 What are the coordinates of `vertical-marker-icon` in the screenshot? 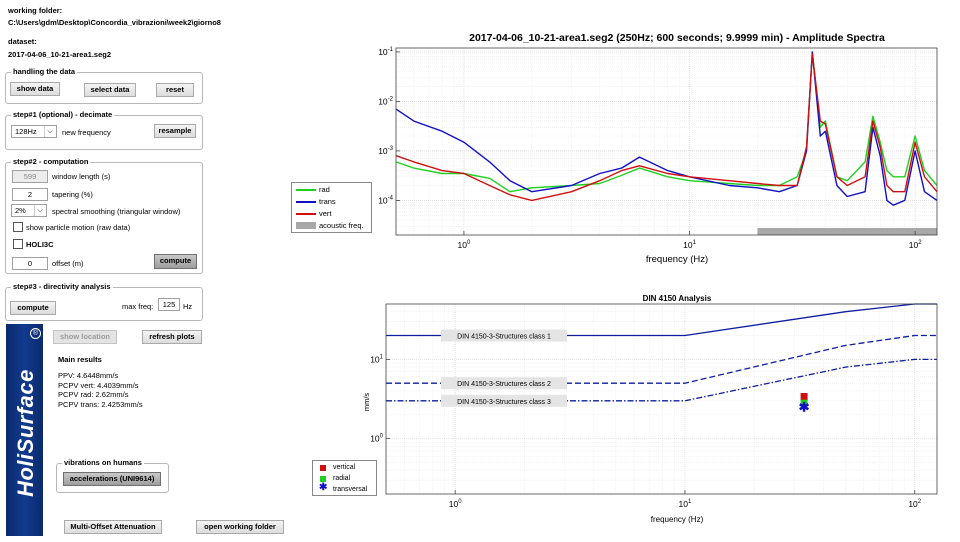 It's located at (323, 468).